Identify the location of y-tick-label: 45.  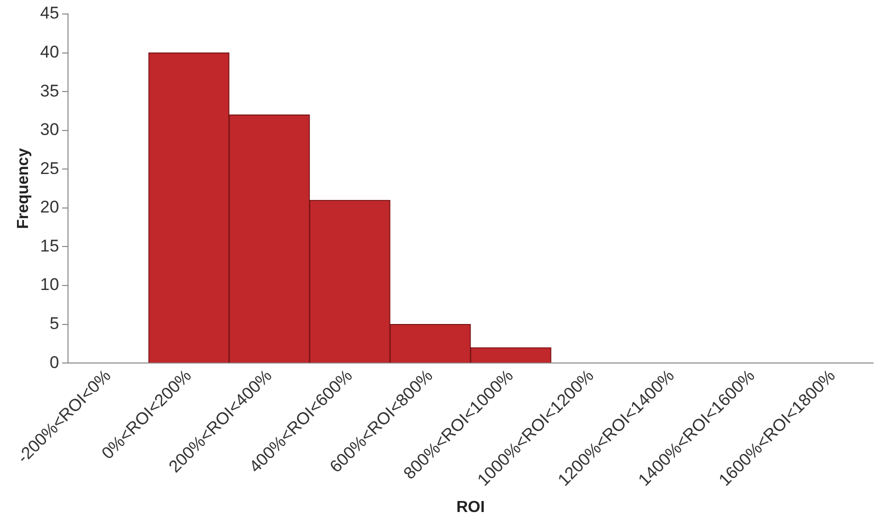
(50, 13).